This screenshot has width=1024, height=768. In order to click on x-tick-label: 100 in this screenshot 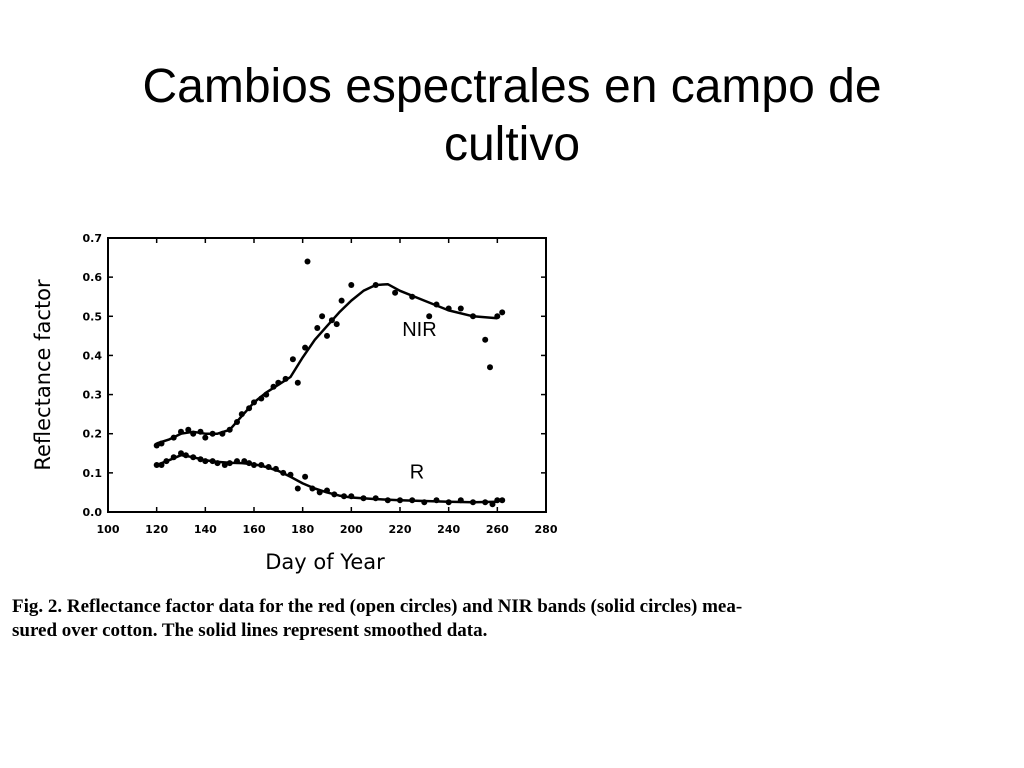, I will do `click(108, 529)`.